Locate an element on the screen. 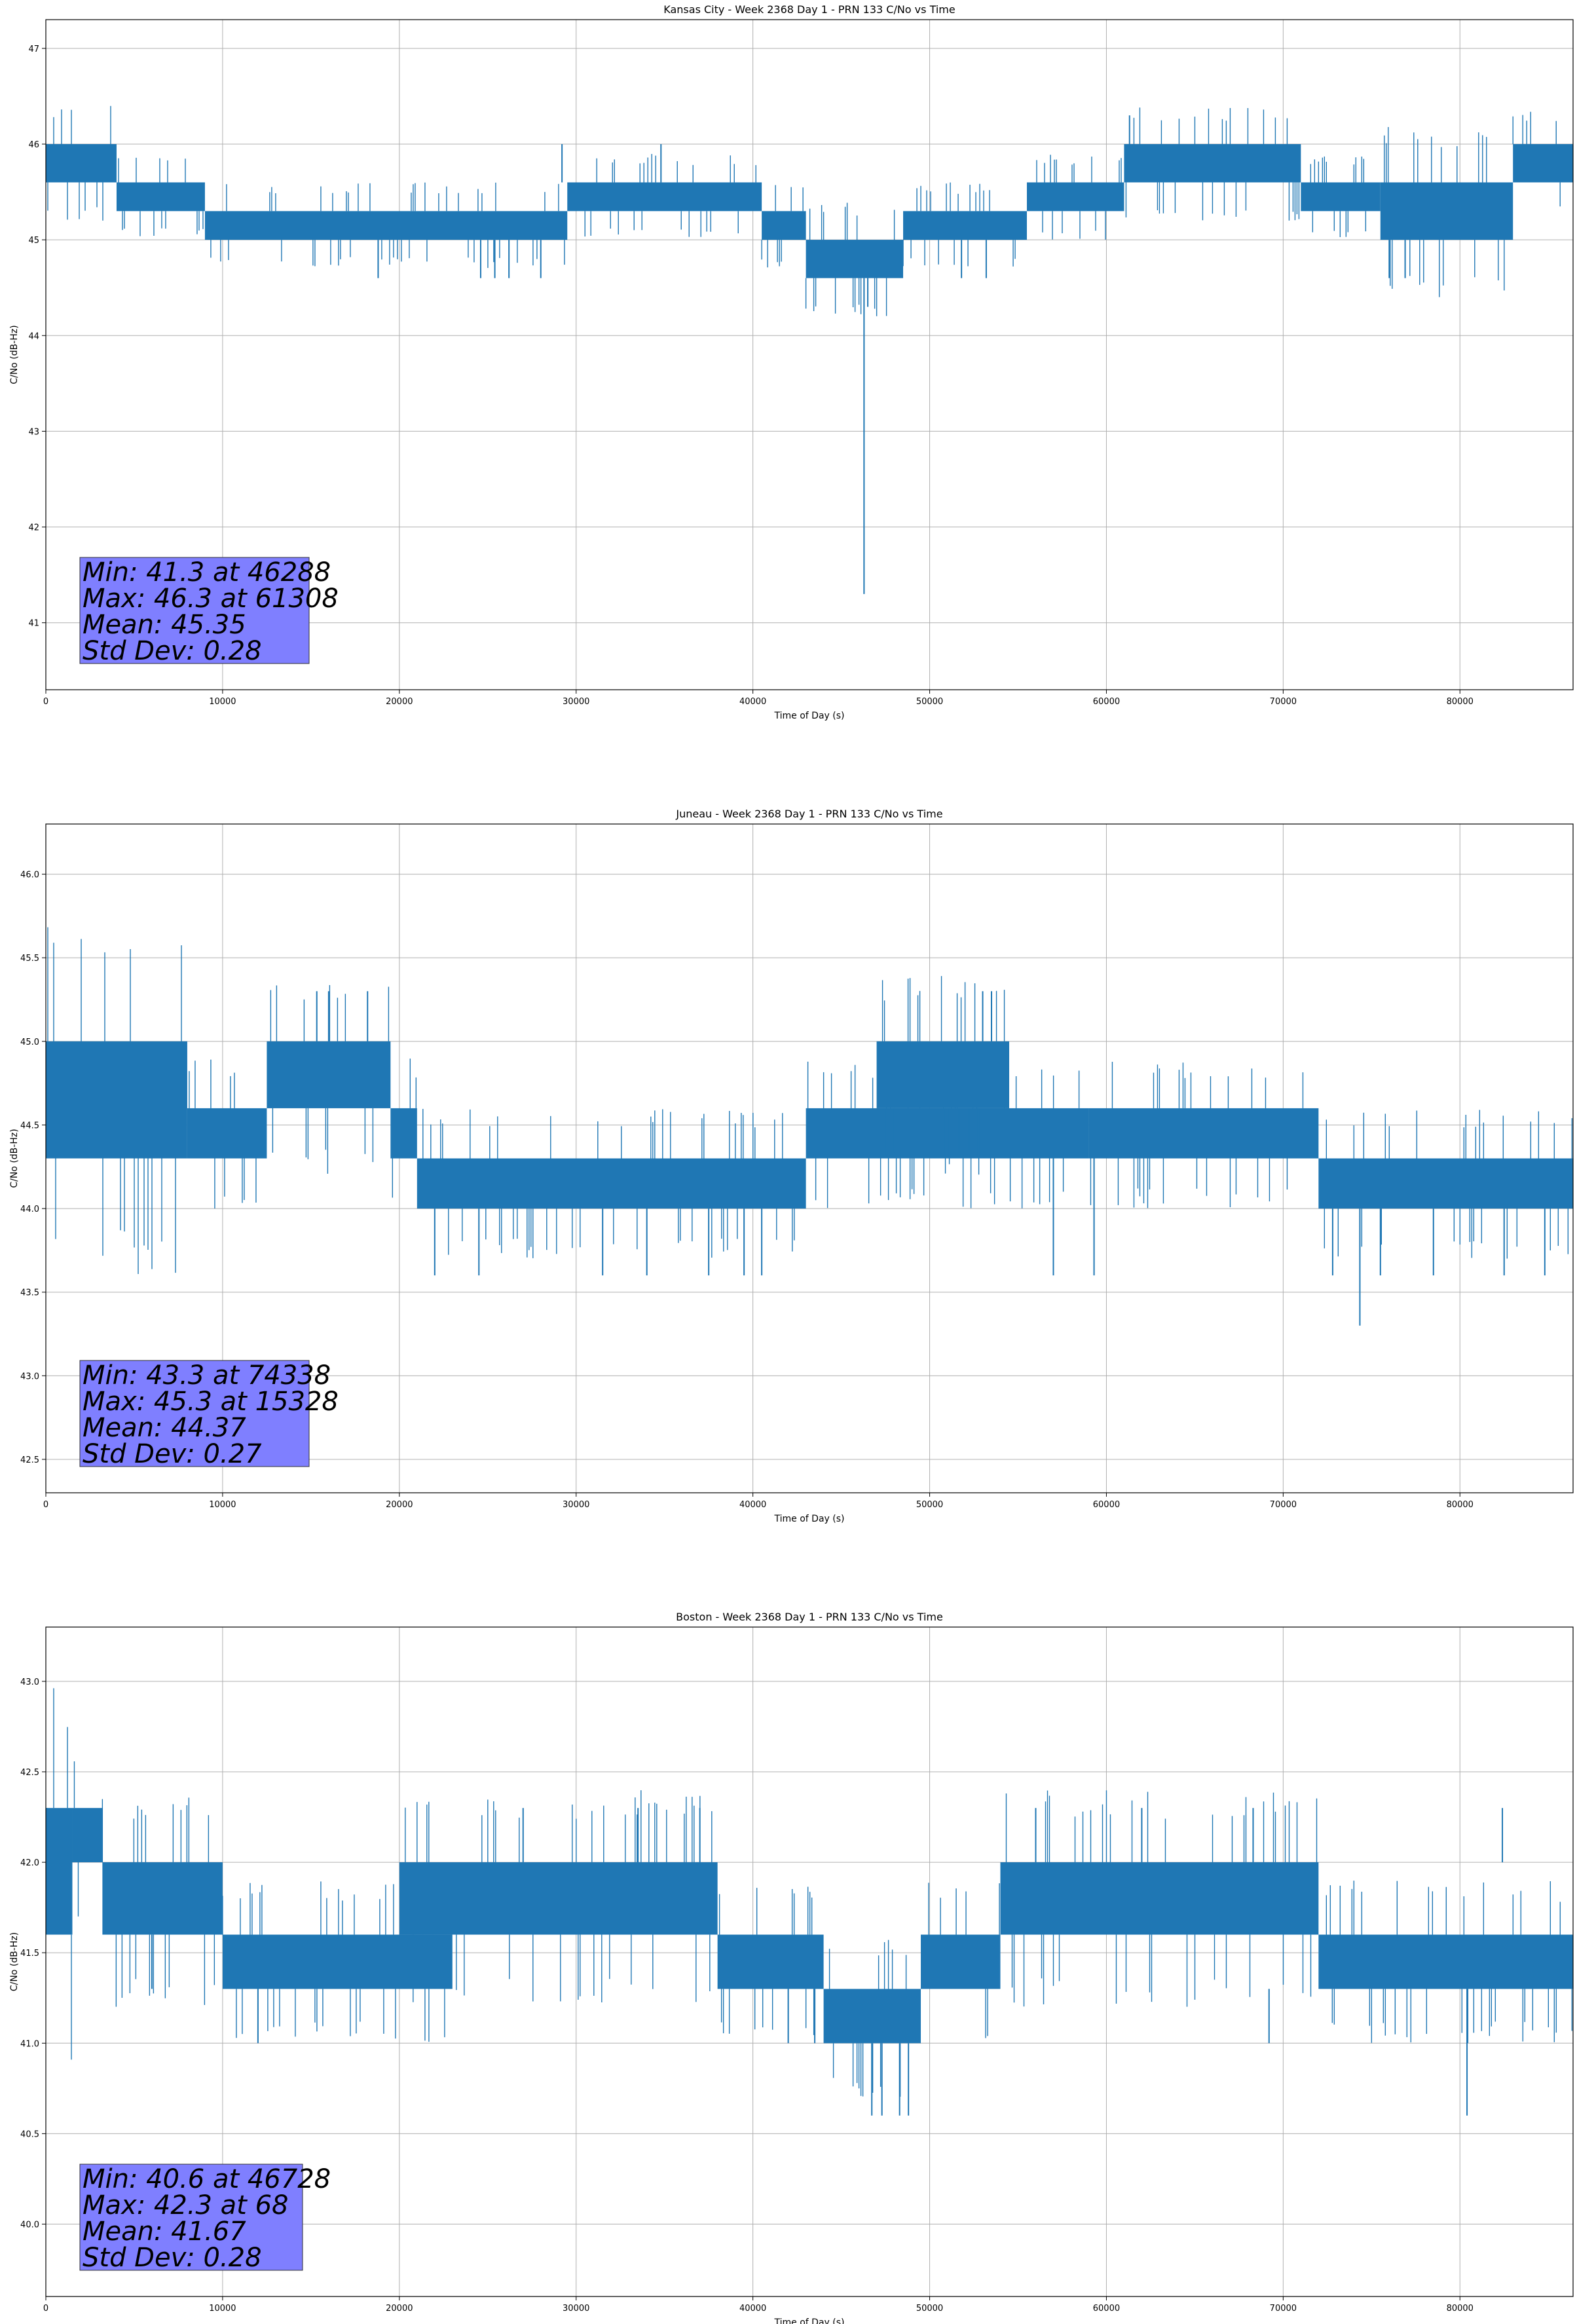  y-tick-label: 44 is located at coordinates (33, 336).